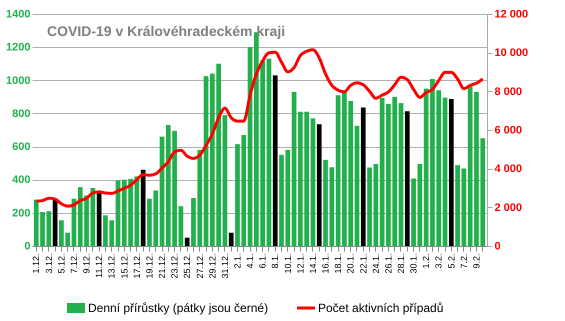  Describe the element at coordinates (124, 266) in the screenshot. I see `x-tick-label: 15.12.` at that location.